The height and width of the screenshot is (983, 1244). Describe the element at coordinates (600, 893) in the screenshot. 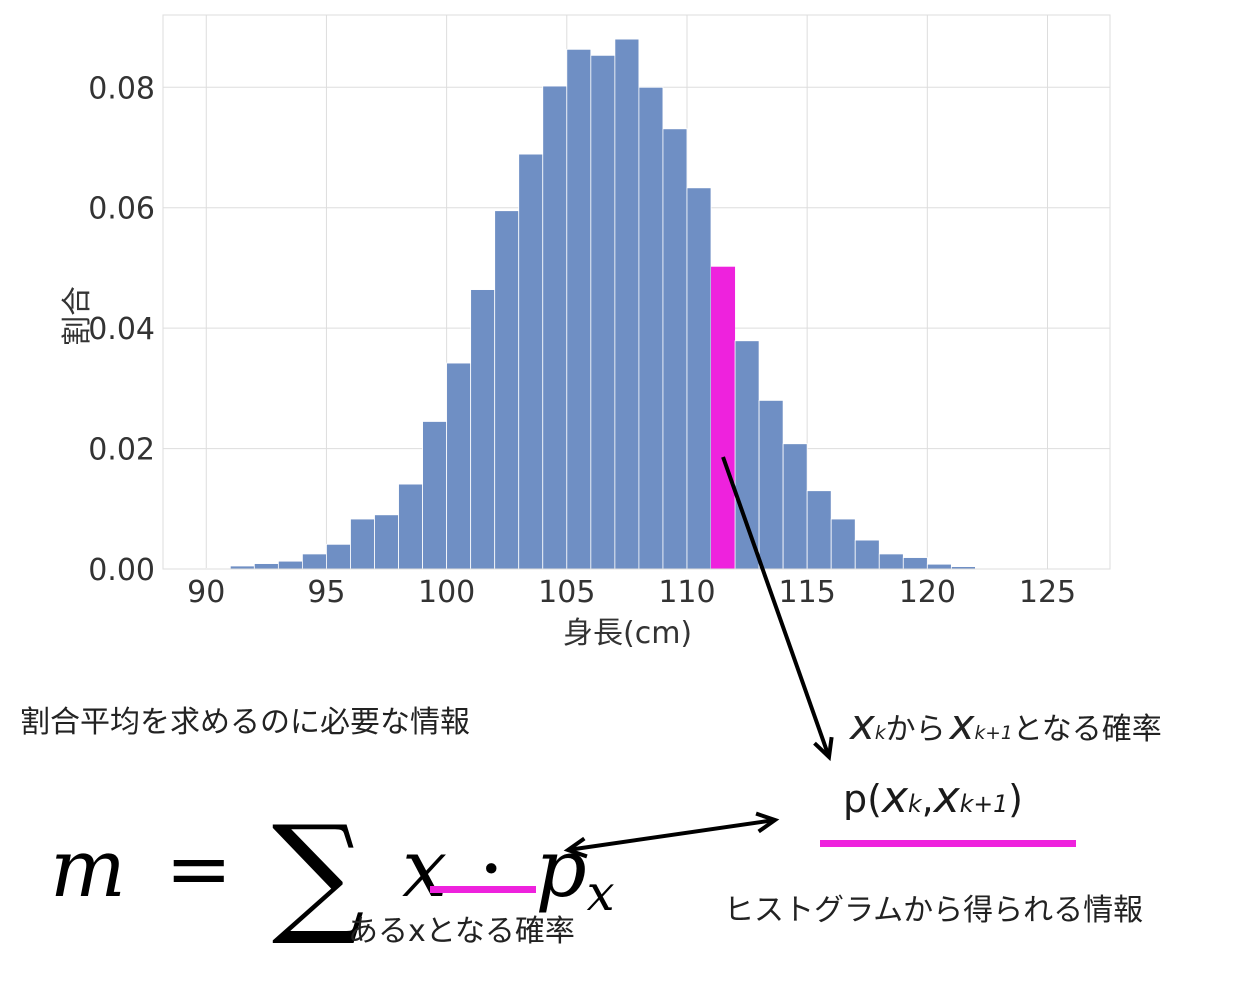

I see `formula-p-subscript: x` at that location.